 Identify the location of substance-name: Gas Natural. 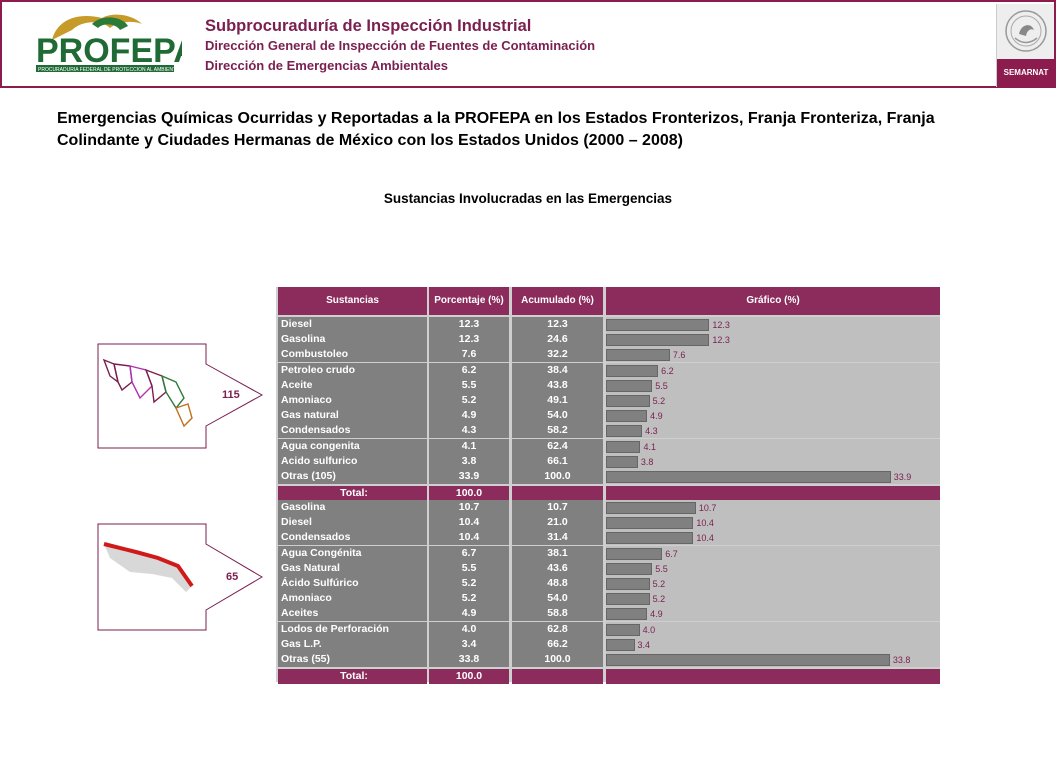
(352, 568).